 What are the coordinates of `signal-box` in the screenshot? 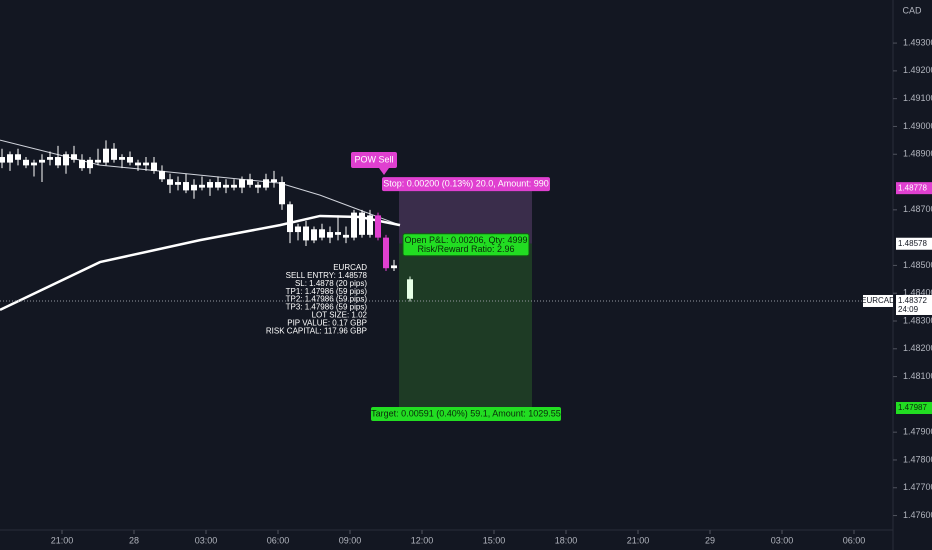 It's located at (374, 160).